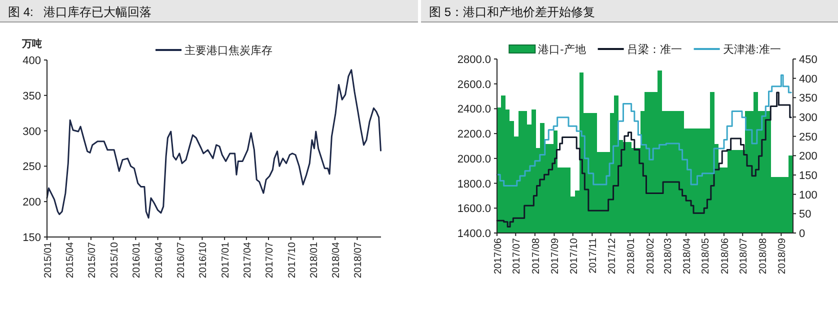  I want to click on y-tick-label: 200, so click(31, 202).